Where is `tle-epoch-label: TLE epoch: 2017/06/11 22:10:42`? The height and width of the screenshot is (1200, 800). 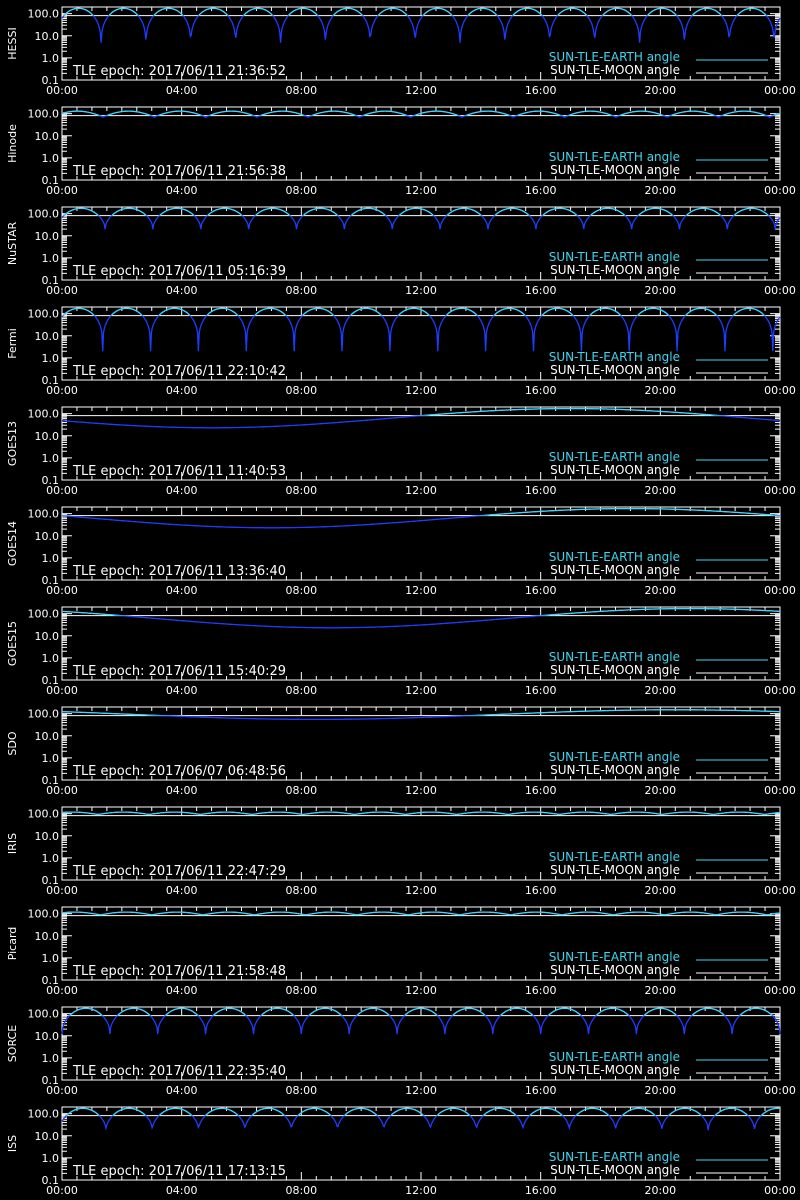
tle-epoch-label: TLE epoch: 2017/06/11 22:10:42 is located at coordinates (179, 371).